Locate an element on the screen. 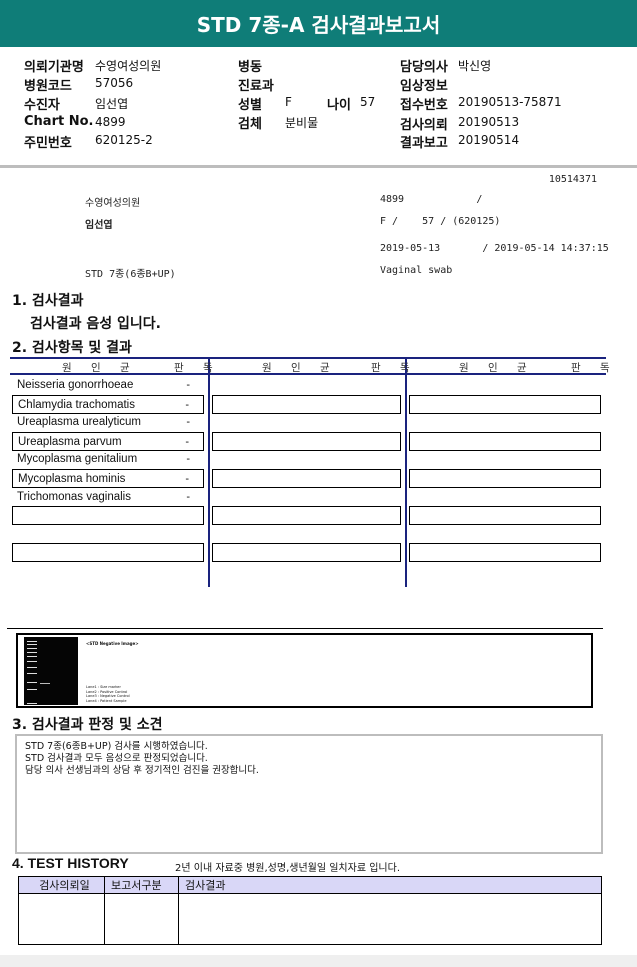 Image resolution: width=637 pixels, height=967 pixels. history-row is located at coordinates (310, 919).